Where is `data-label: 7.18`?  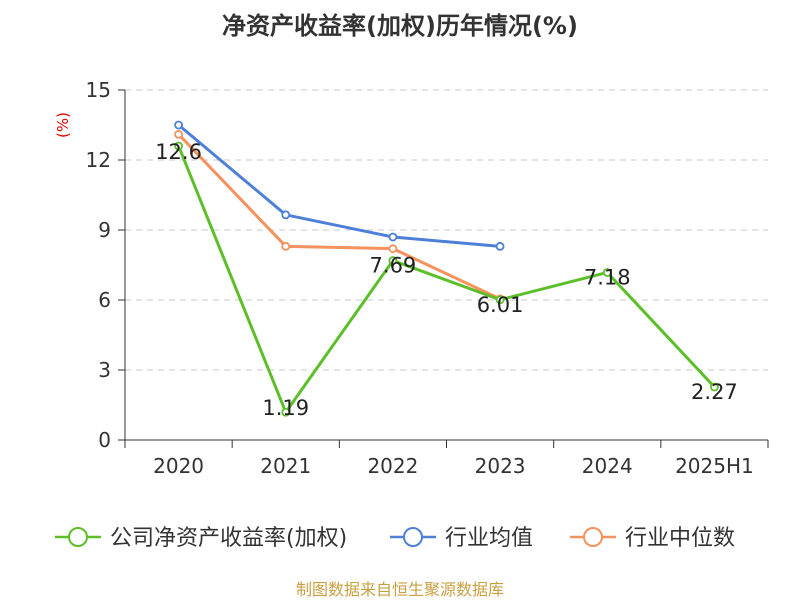
data-label: 7.18 is located at coordinates (607, 277).